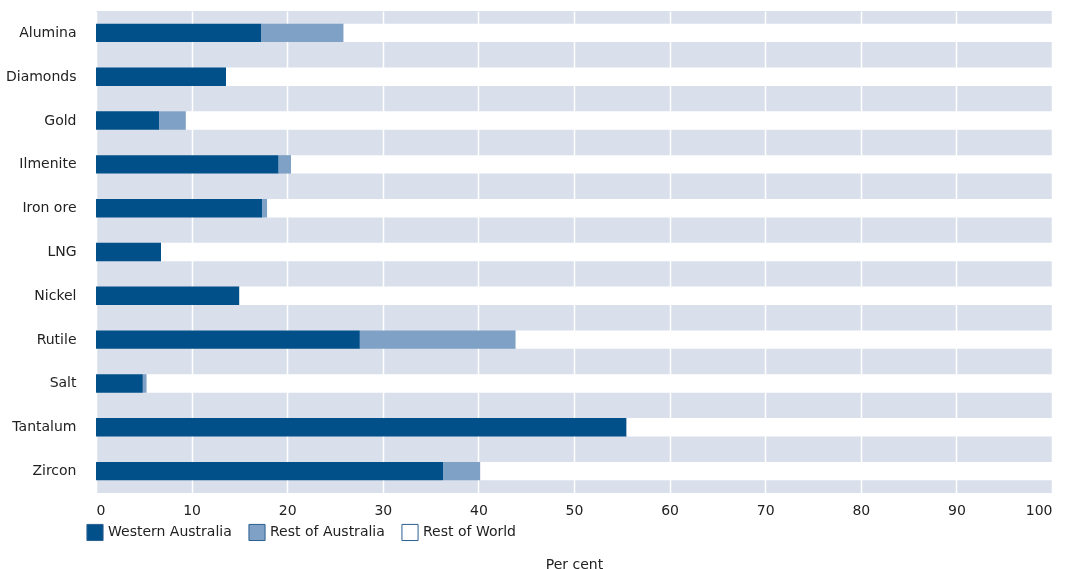 Image resolution: width=1072 pixels, height=569 pixels. What do you see at coordinates (55, 294) in the screenshot?
I see `y-tick-label: Nickel` at bounding box center [55, 294].